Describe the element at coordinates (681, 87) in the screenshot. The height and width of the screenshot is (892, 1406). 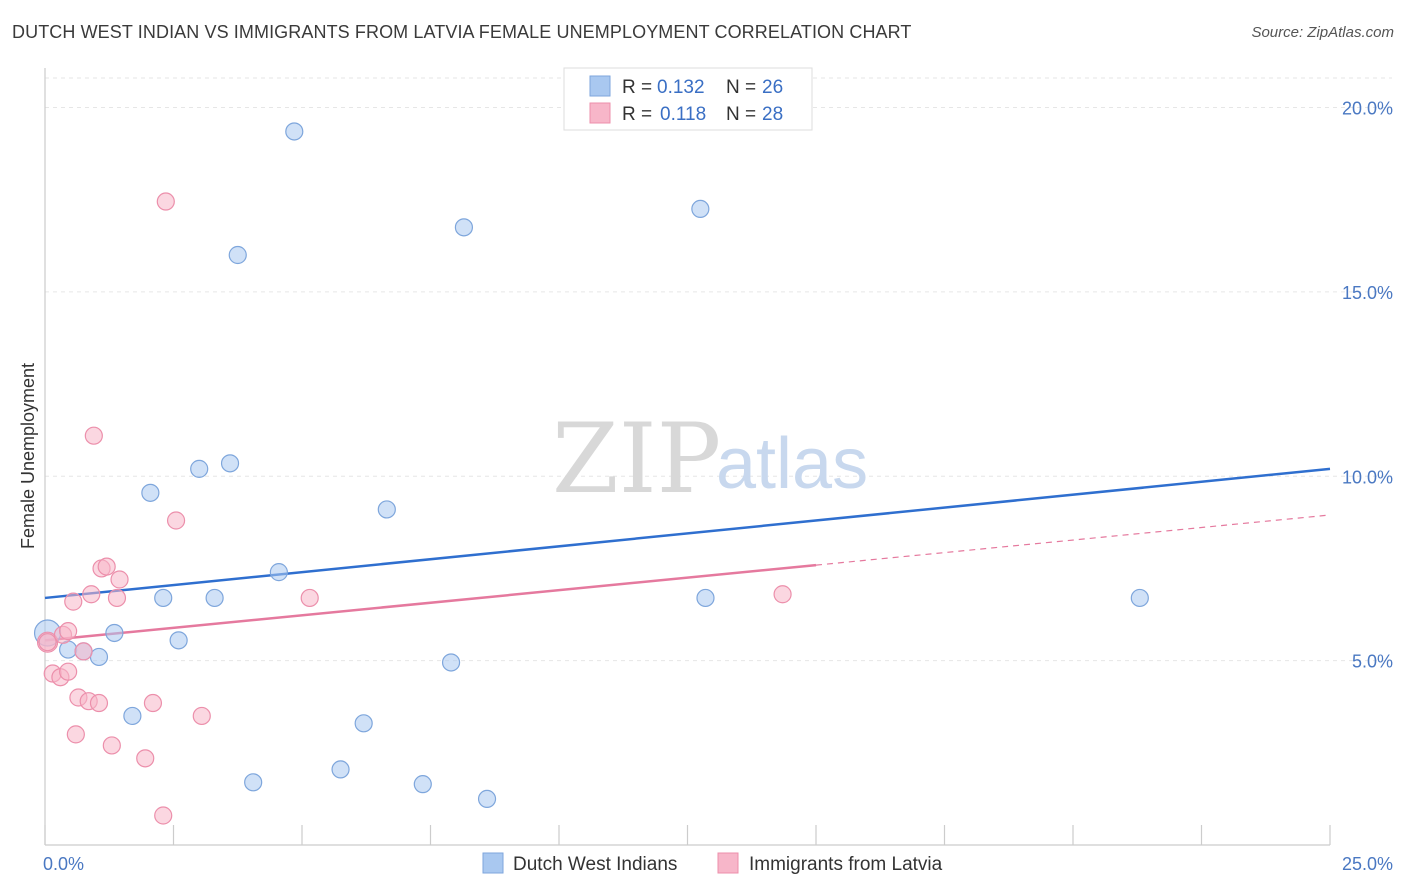
I see `legend-stats-r-value: 0.132` at that location.